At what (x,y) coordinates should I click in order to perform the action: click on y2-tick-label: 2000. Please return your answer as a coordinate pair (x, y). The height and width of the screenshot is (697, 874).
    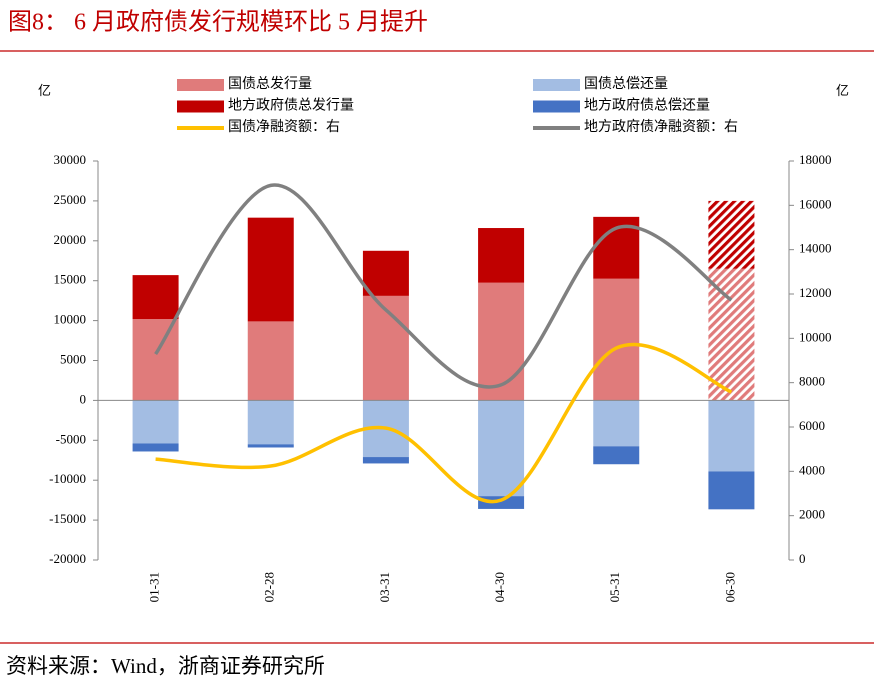
    Looking at the image, I should click on (812, 514).